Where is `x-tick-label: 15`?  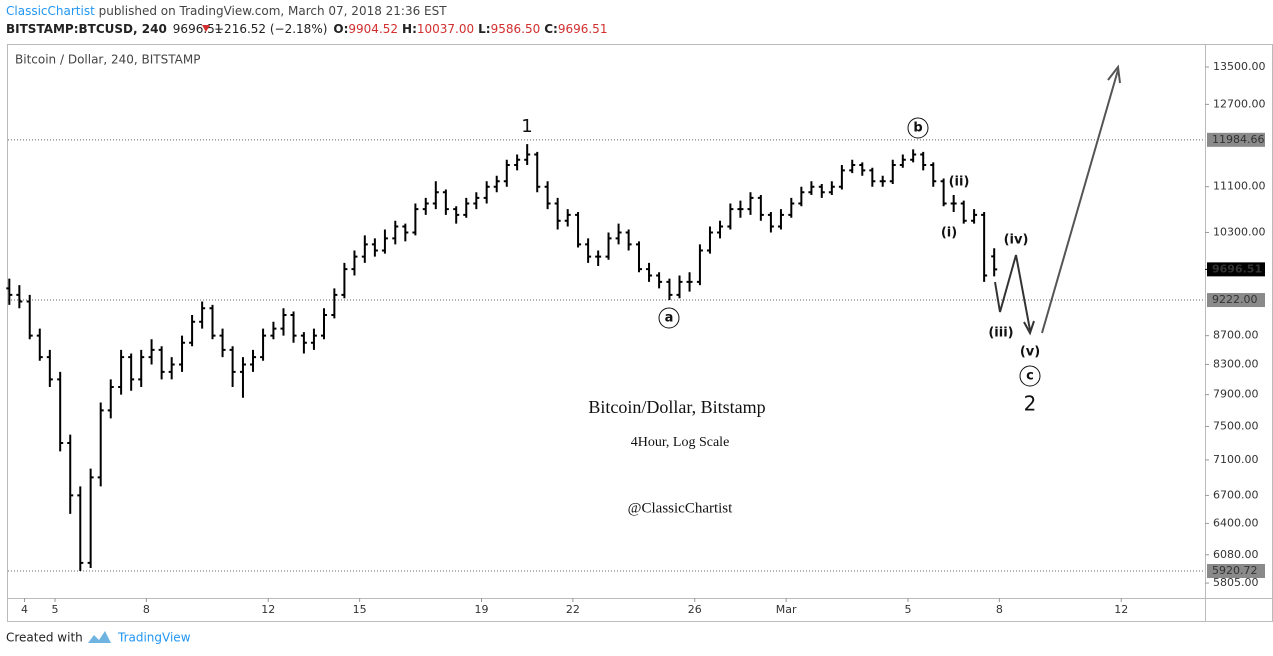 x-tick-label: 15 is located at coordinates (360, 609).